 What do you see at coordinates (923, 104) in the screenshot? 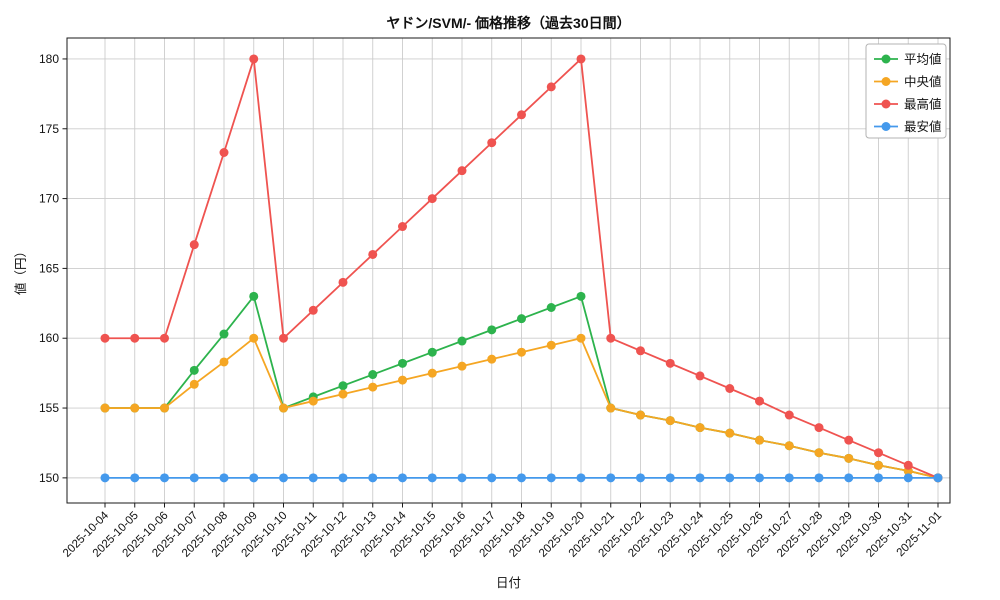
I see `legend-label: 最高値` at bounding box center [923, 104].